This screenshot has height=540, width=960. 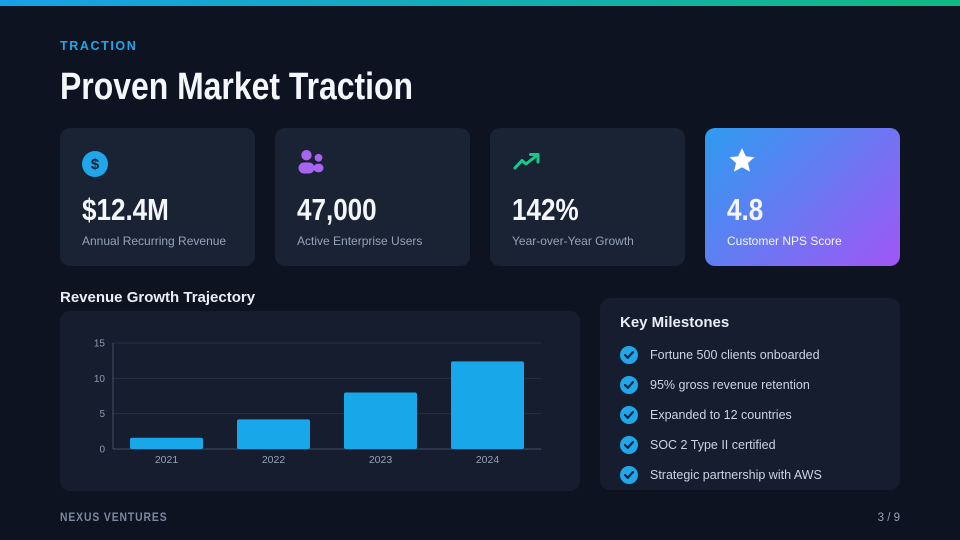 I want to click on stat-label: Year-over-Year Growth, so click(x=573, y=241).